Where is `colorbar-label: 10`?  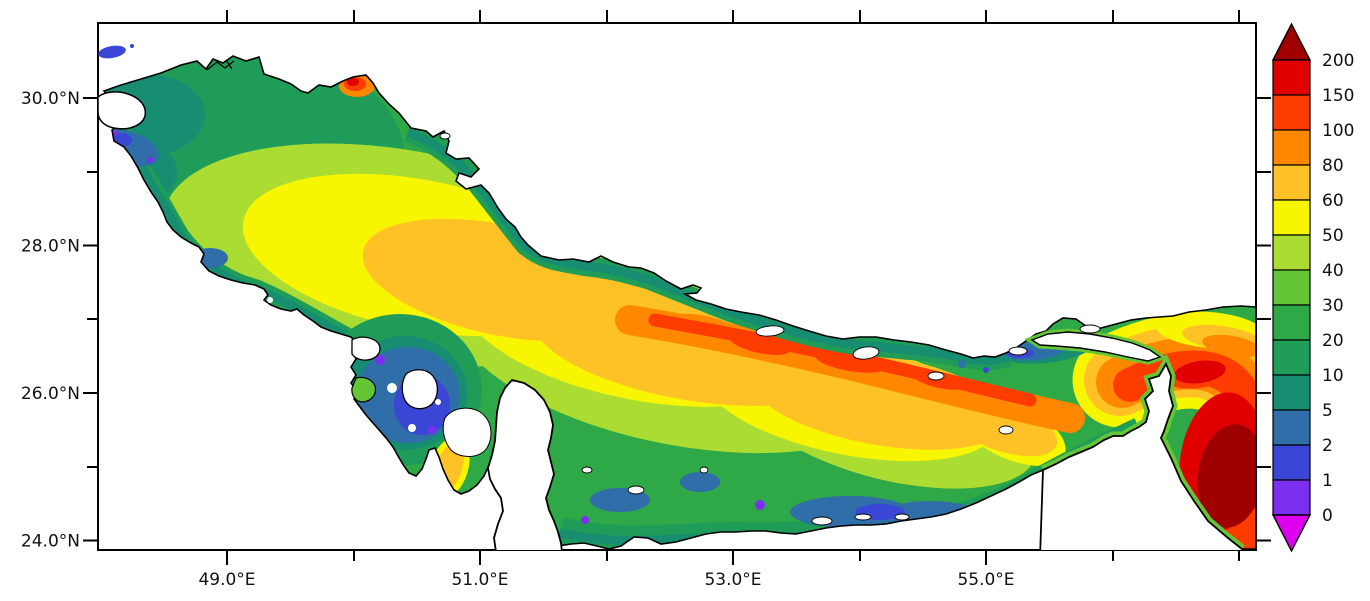 colorbar-label: 10 is located at coordinates (1333, 376).